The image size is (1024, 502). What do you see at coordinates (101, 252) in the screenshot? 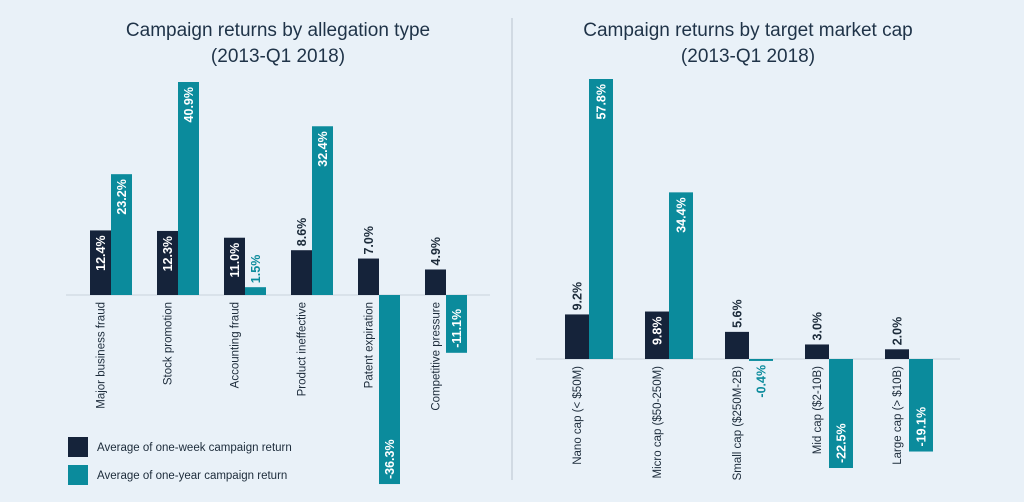
I see `chart1-label-week-0: 12.4%` at bounding box center [101, 252].